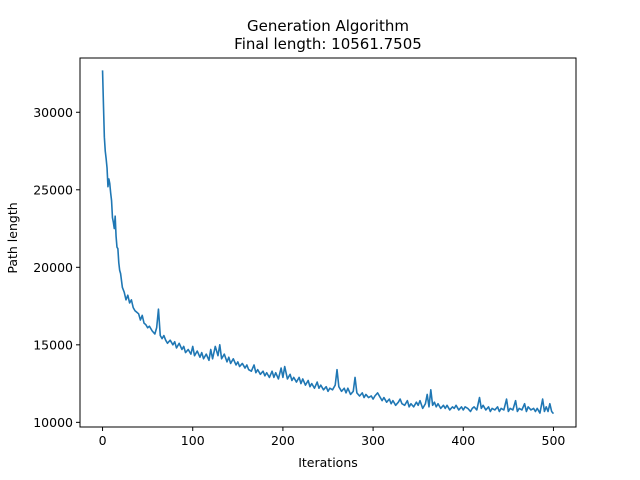  What do you see at coordinates (53, 422) in the screenshot?
I see `y-tick-label: 10000` at bounding box center [53, 422].